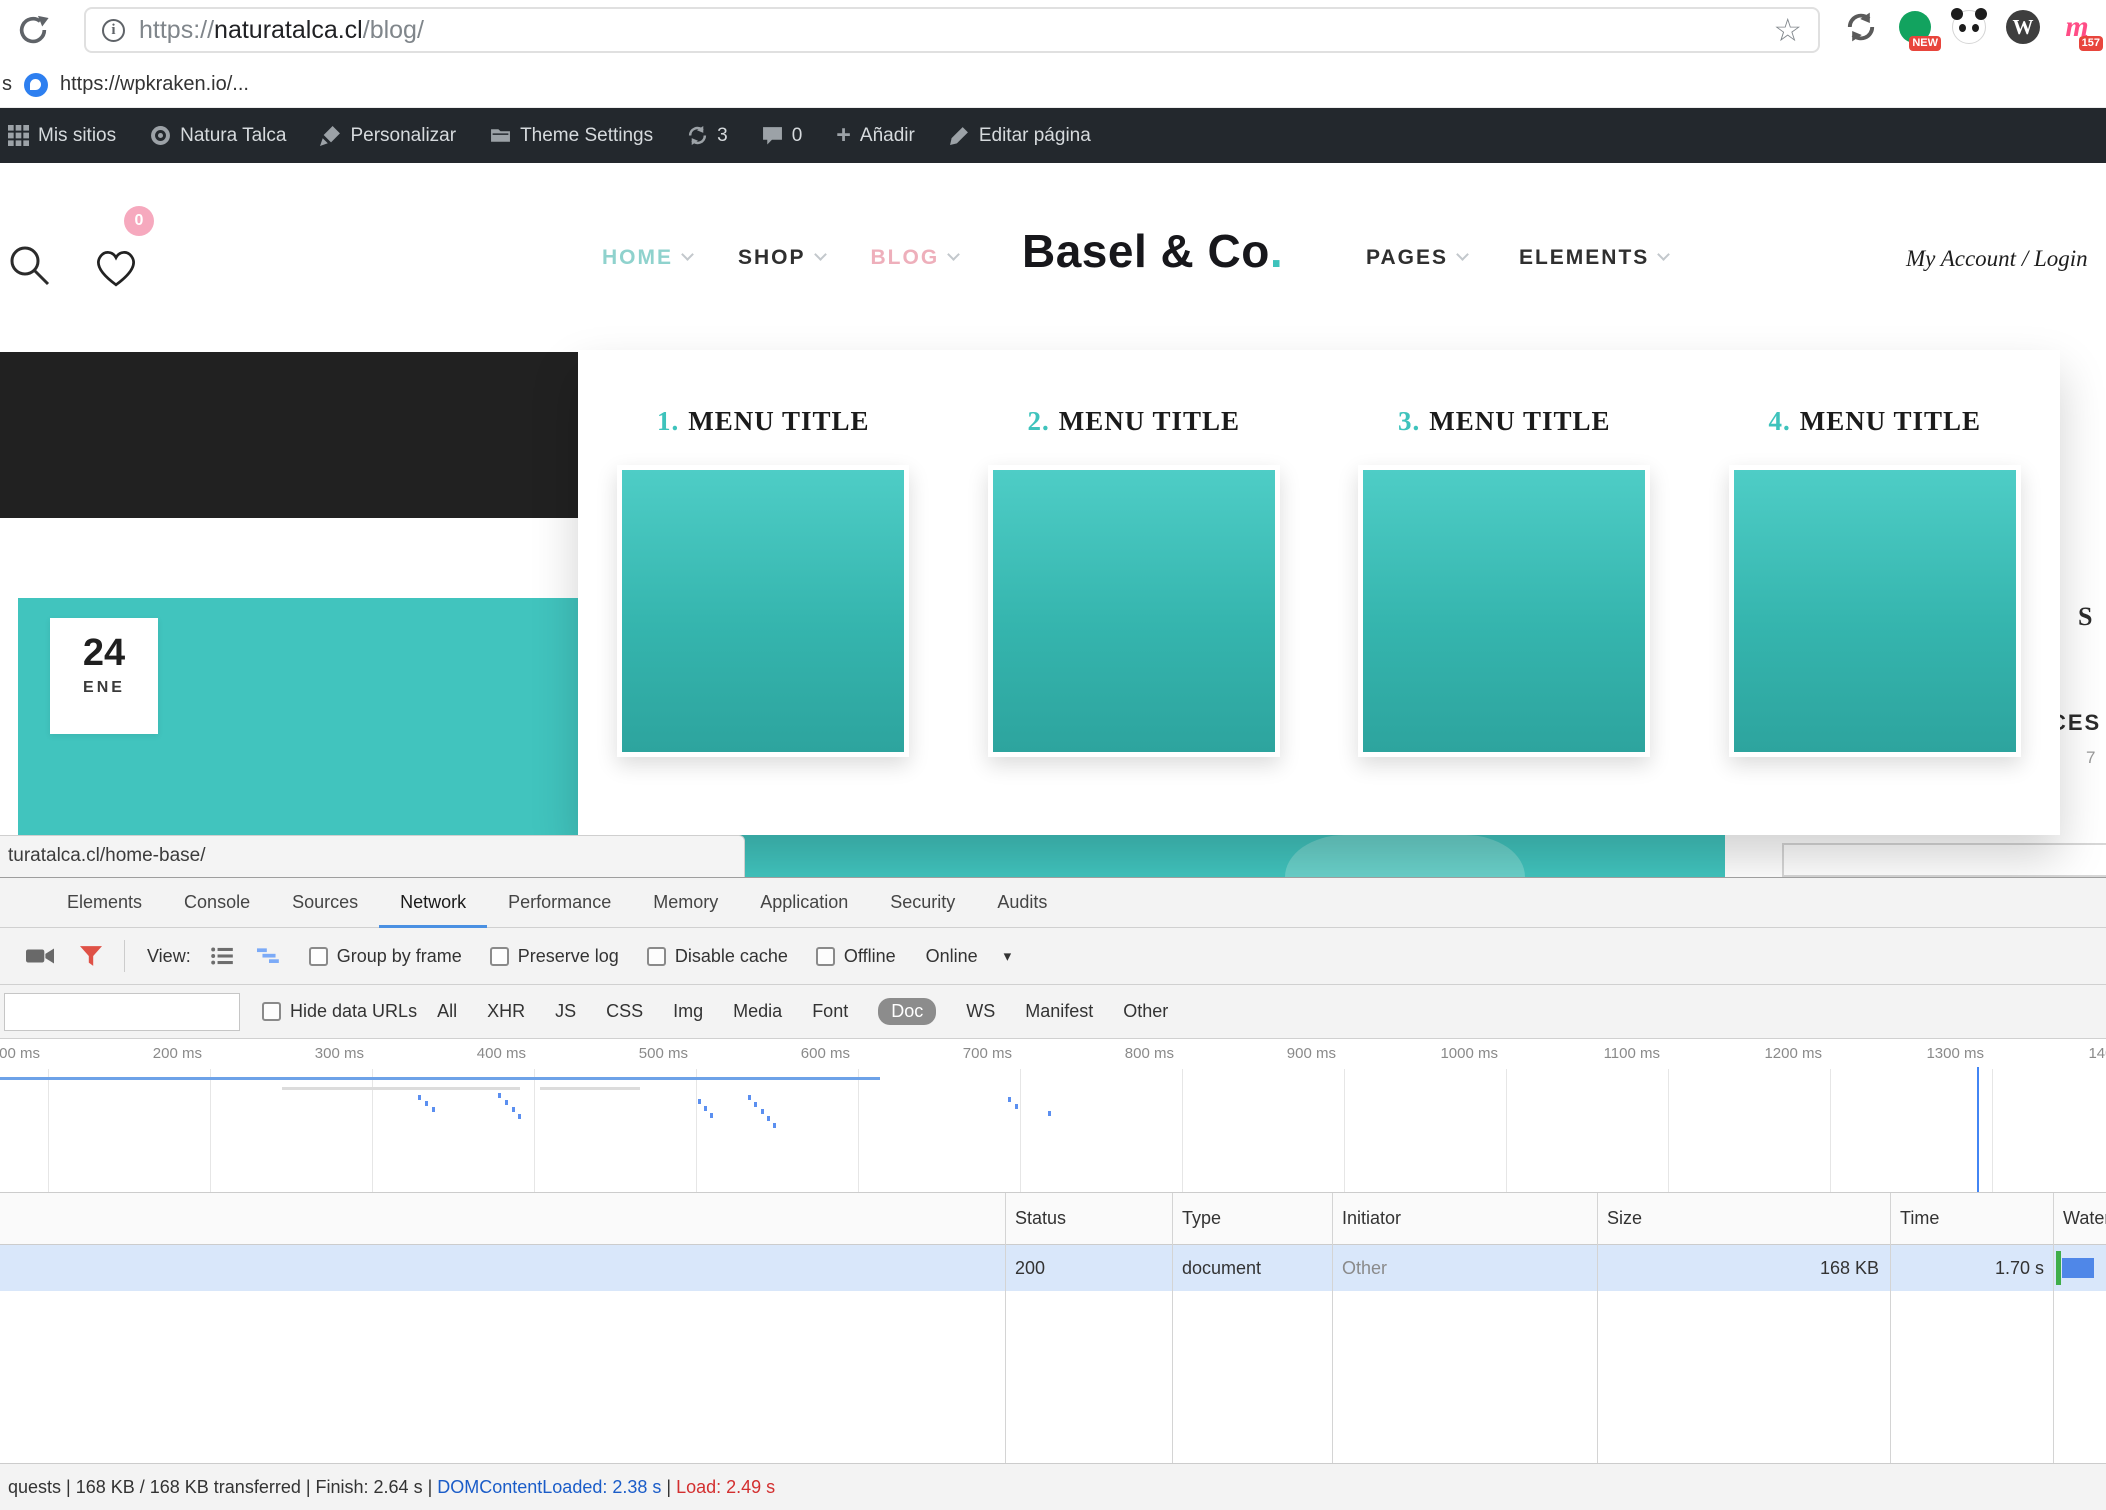 This screenshot has height=1510, width=2106. What do you see at coordinates (1038, 421) in the screenshot?
I see `mega-menu-number: 2.` at bounding box center [1038, 421].